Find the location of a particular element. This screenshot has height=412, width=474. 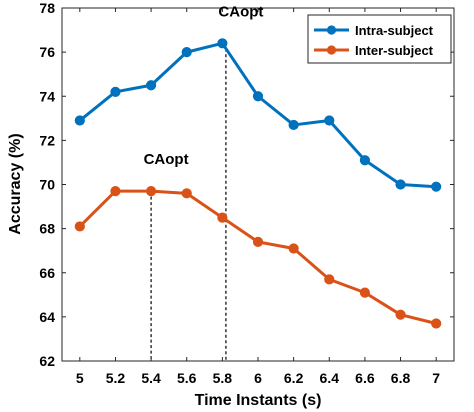

x-tick-label: 5.4 is located at coordinates (151, 378).